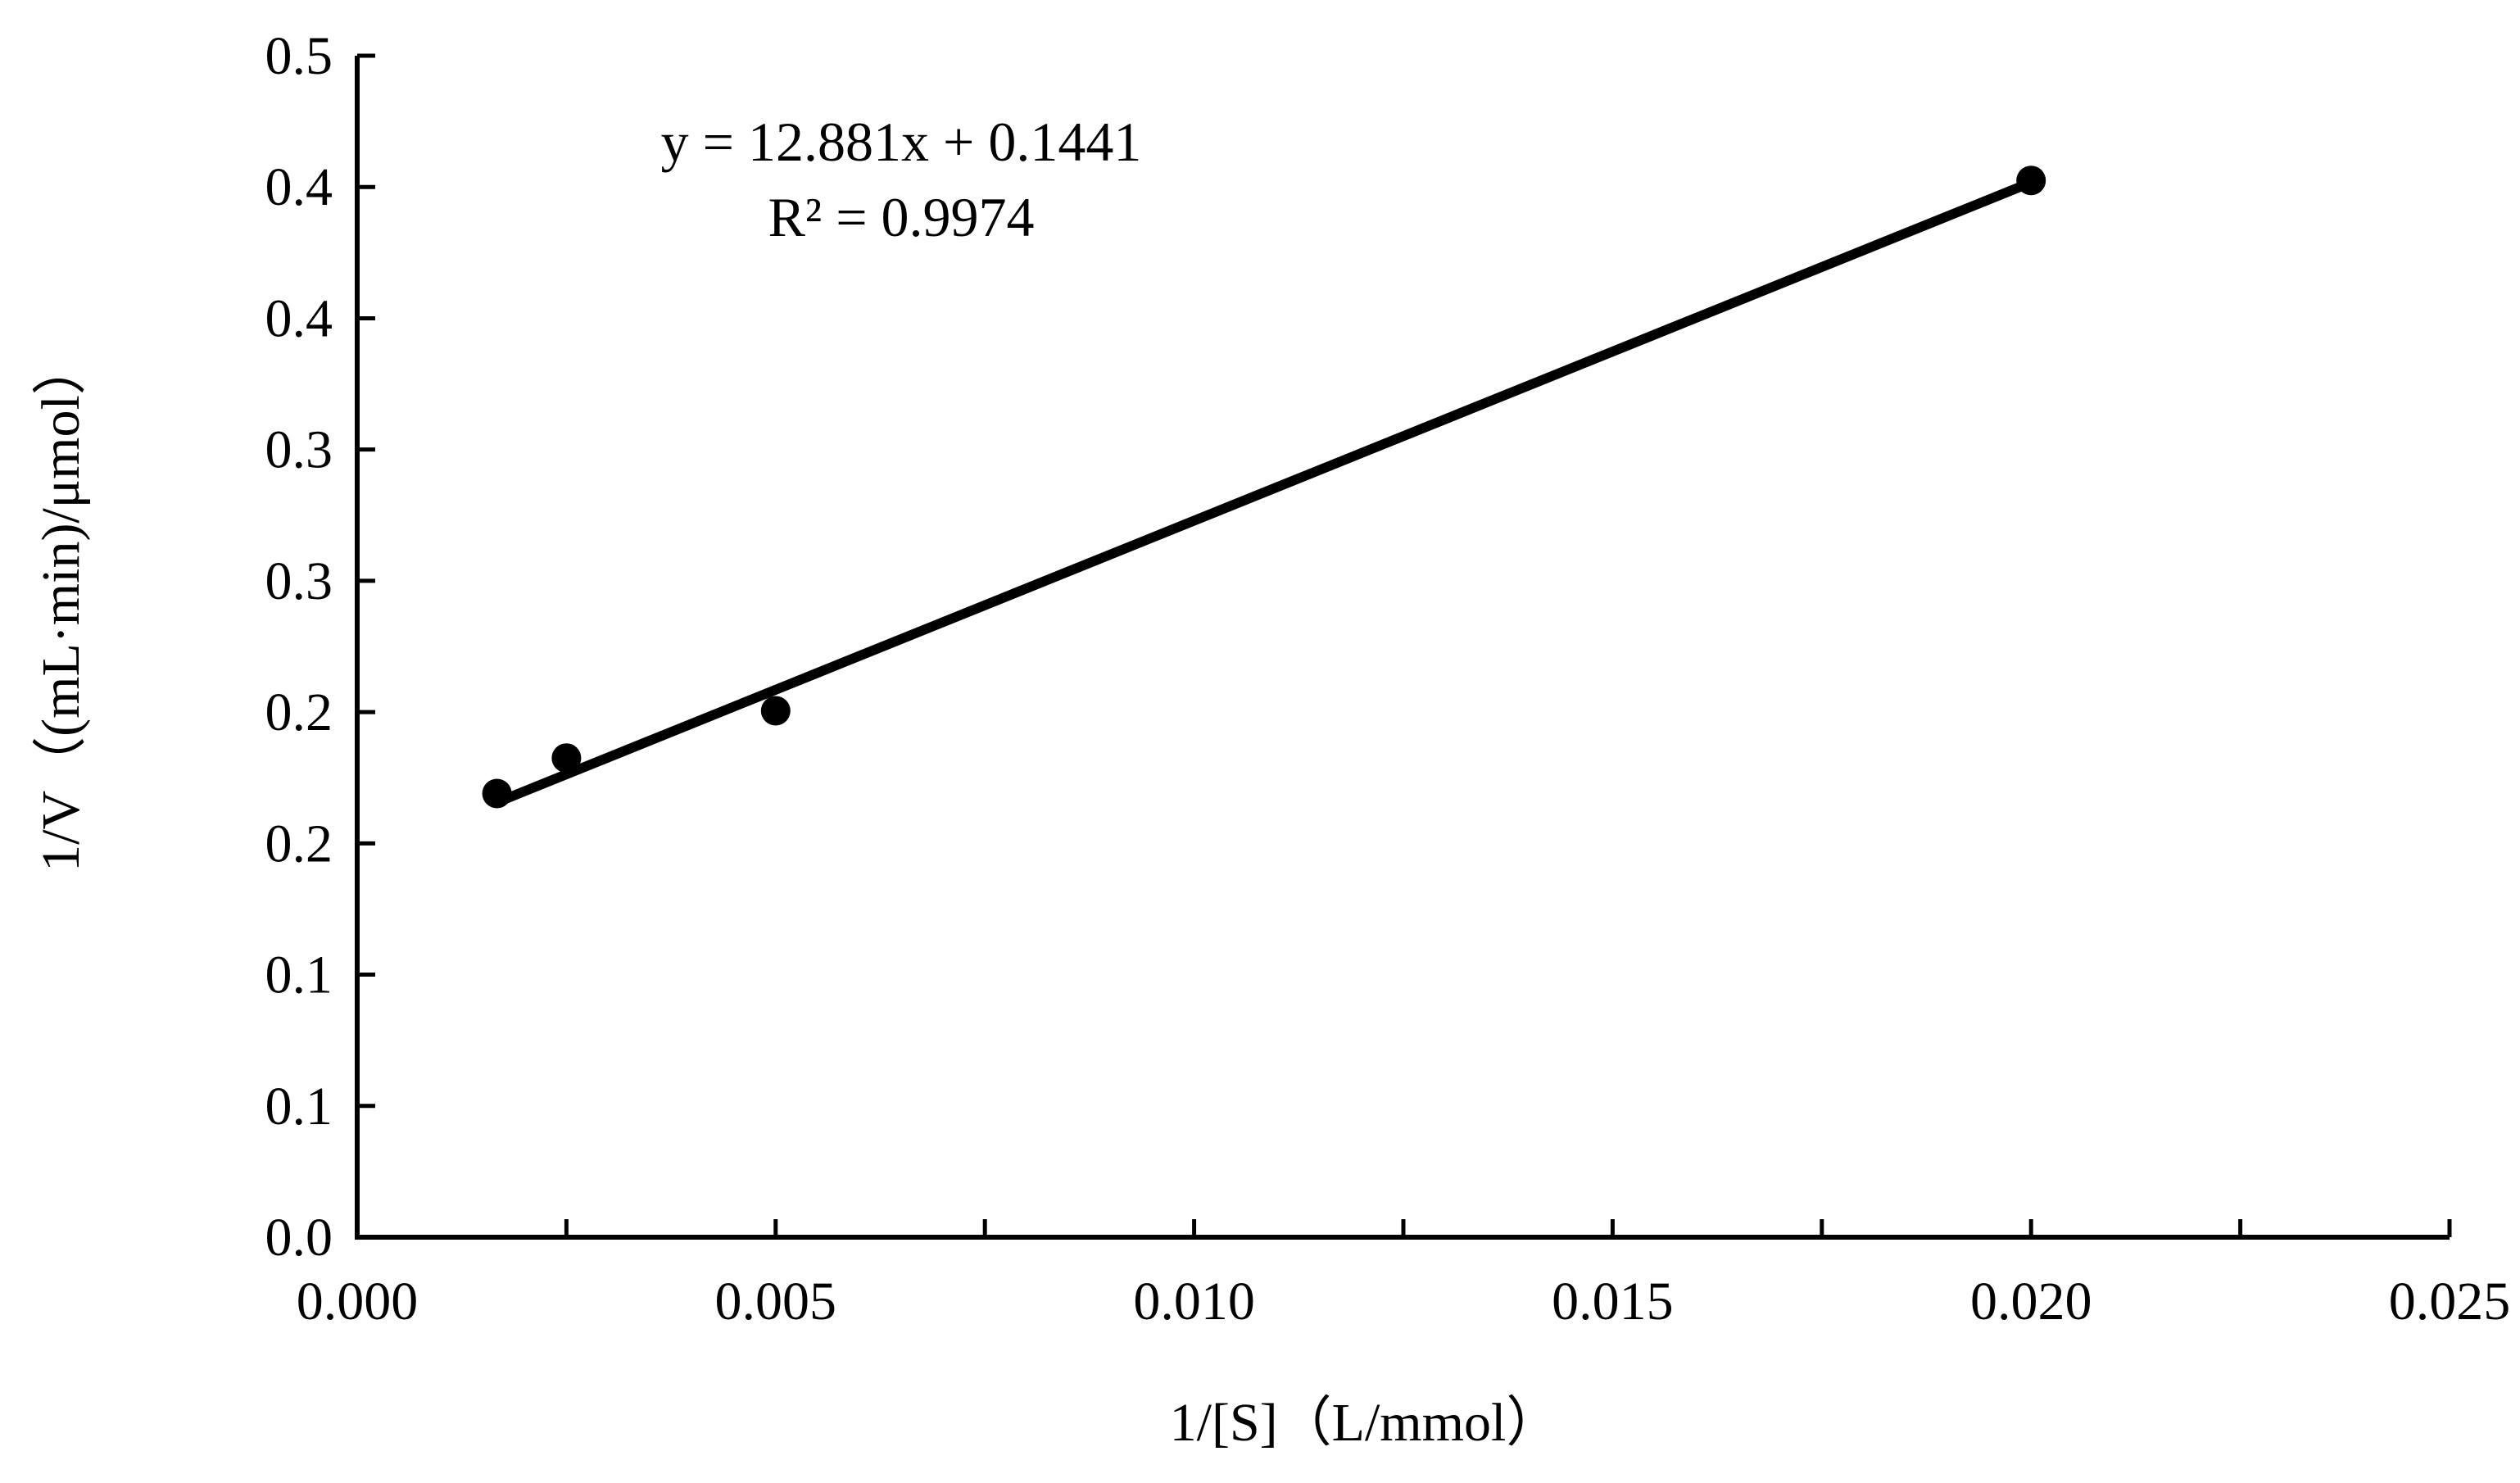 The height and width of the screenshot is (1483, 2520). What do you see at coordinates (776, 1302) in the screenshot?
I see `x-tick-label: 0.005` at bounding box center [776, 1302].